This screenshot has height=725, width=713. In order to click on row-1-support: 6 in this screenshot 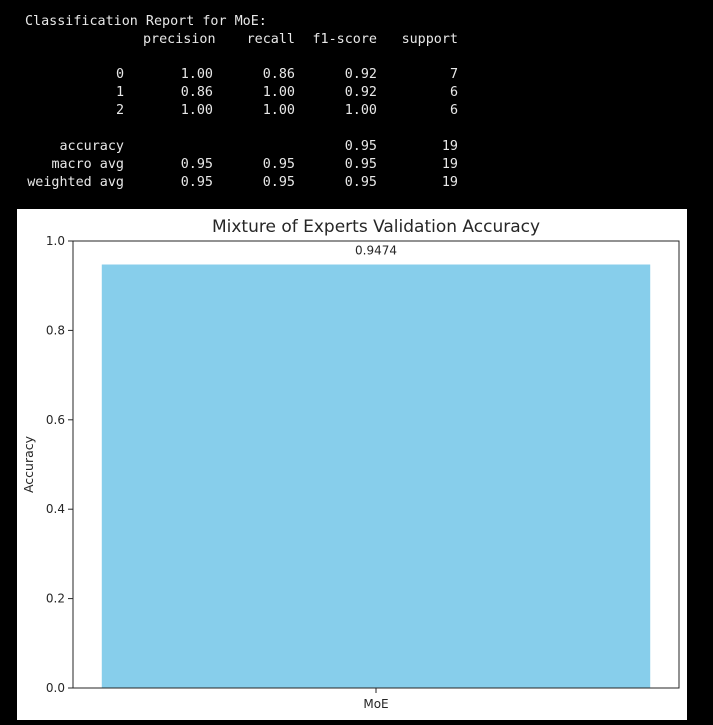, I will do `click(453, 92)`.